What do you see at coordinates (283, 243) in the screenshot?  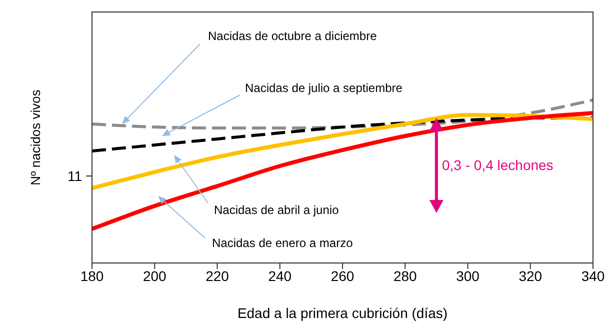 I see `text: Nacidas de enero a marzo` at bounding box center [283, 243].